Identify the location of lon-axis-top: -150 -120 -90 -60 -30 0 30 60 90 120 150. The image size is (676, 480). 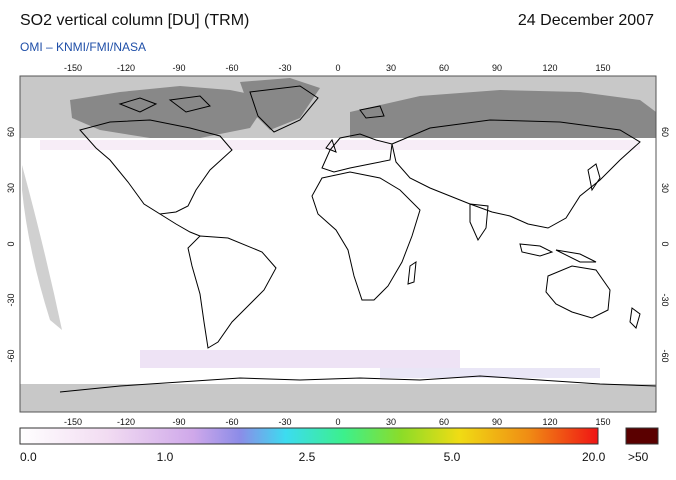
(337, 68).